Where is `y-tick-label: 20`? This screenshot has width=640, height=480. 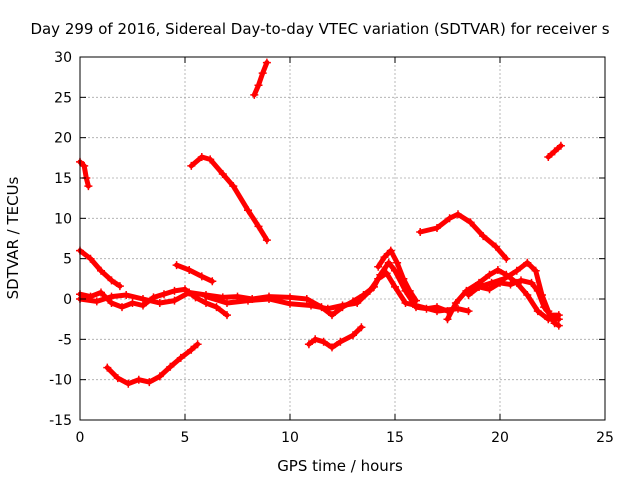
y-tick-label: 20 is located at coordinates (63, 139).